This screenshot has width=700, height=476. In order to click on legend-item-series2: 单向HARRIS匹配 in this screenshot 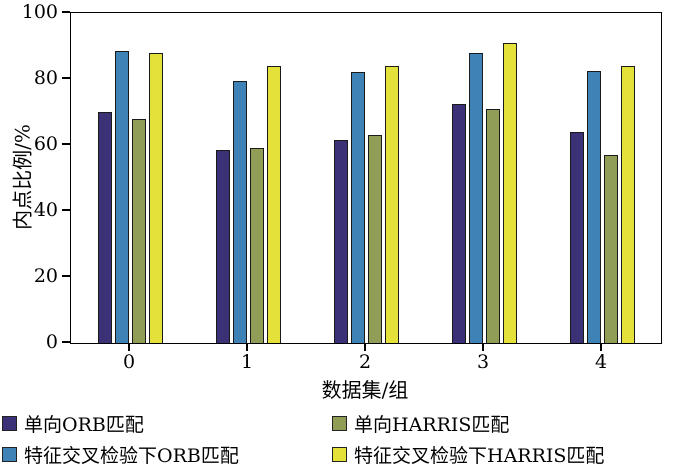, I will do `click(516, 423)`.